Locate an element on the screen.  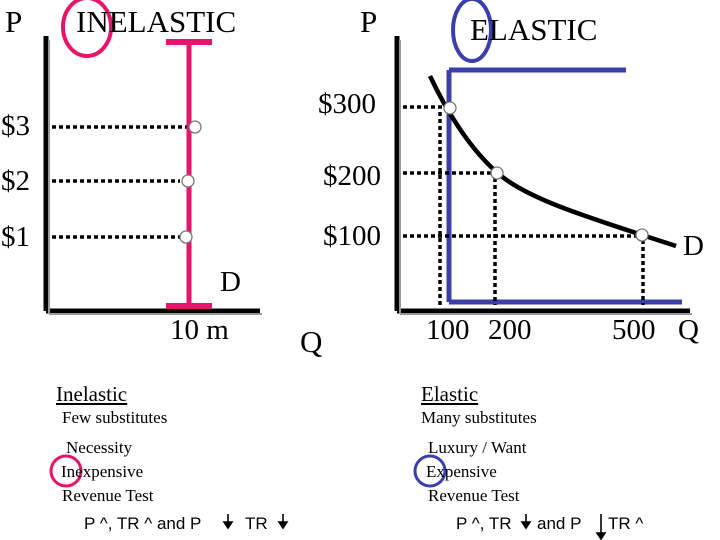
elastic-revenue-box is located at coordinates (564, 186).